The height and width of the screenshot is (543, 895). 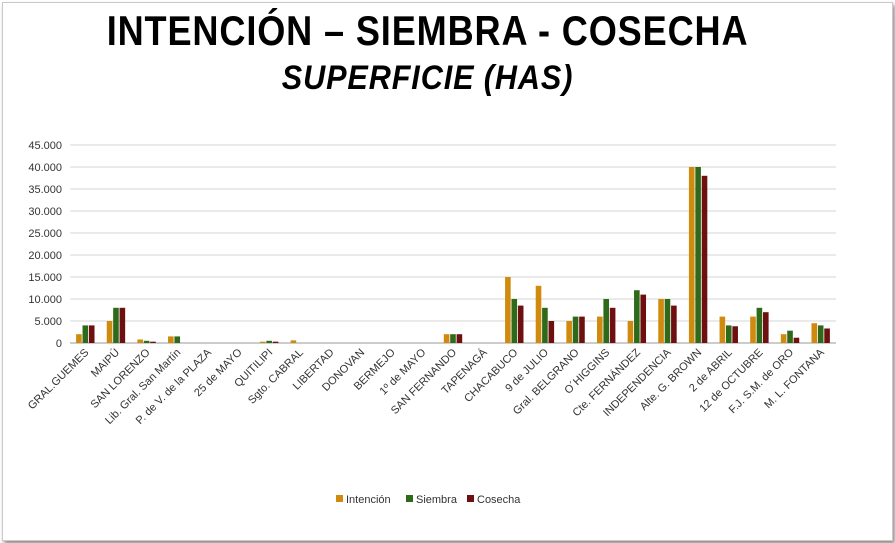 What do you see at coordinates (427, 30) in the screenshot?
I see `chart-title: INTENCIÓN – SIEMBRA - COSECHA` at bounding box center [427, 30].